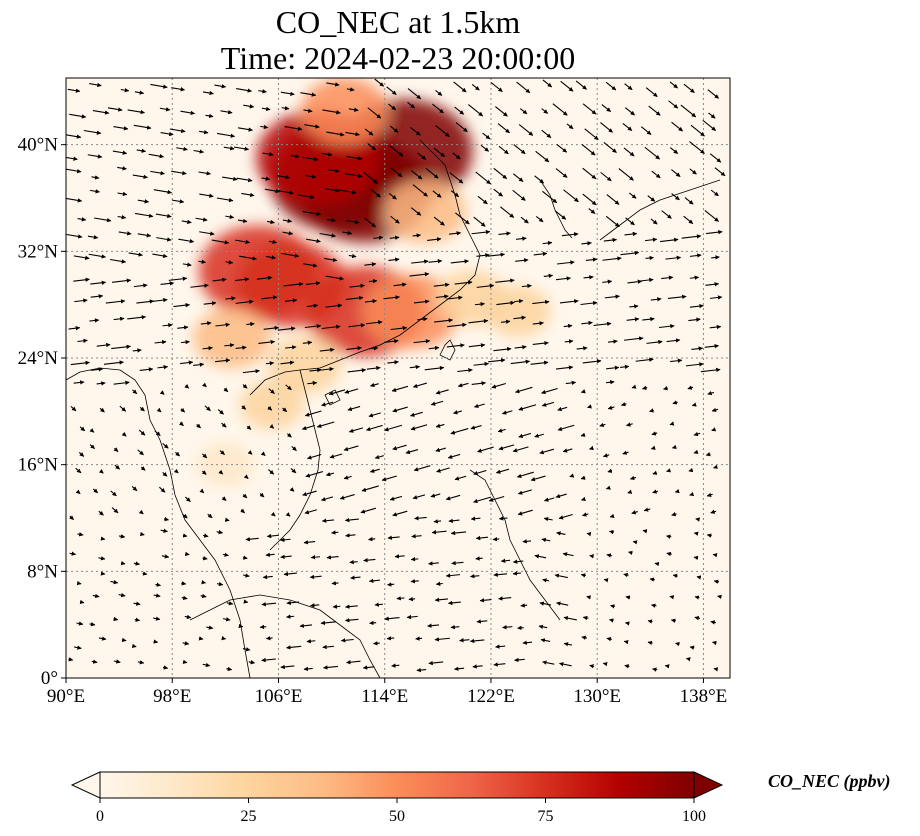  What do you see at coordinates (249, 816) in the screenshot?
I see `colorbar-tick-label: 25` at bounding box center [249, 816].